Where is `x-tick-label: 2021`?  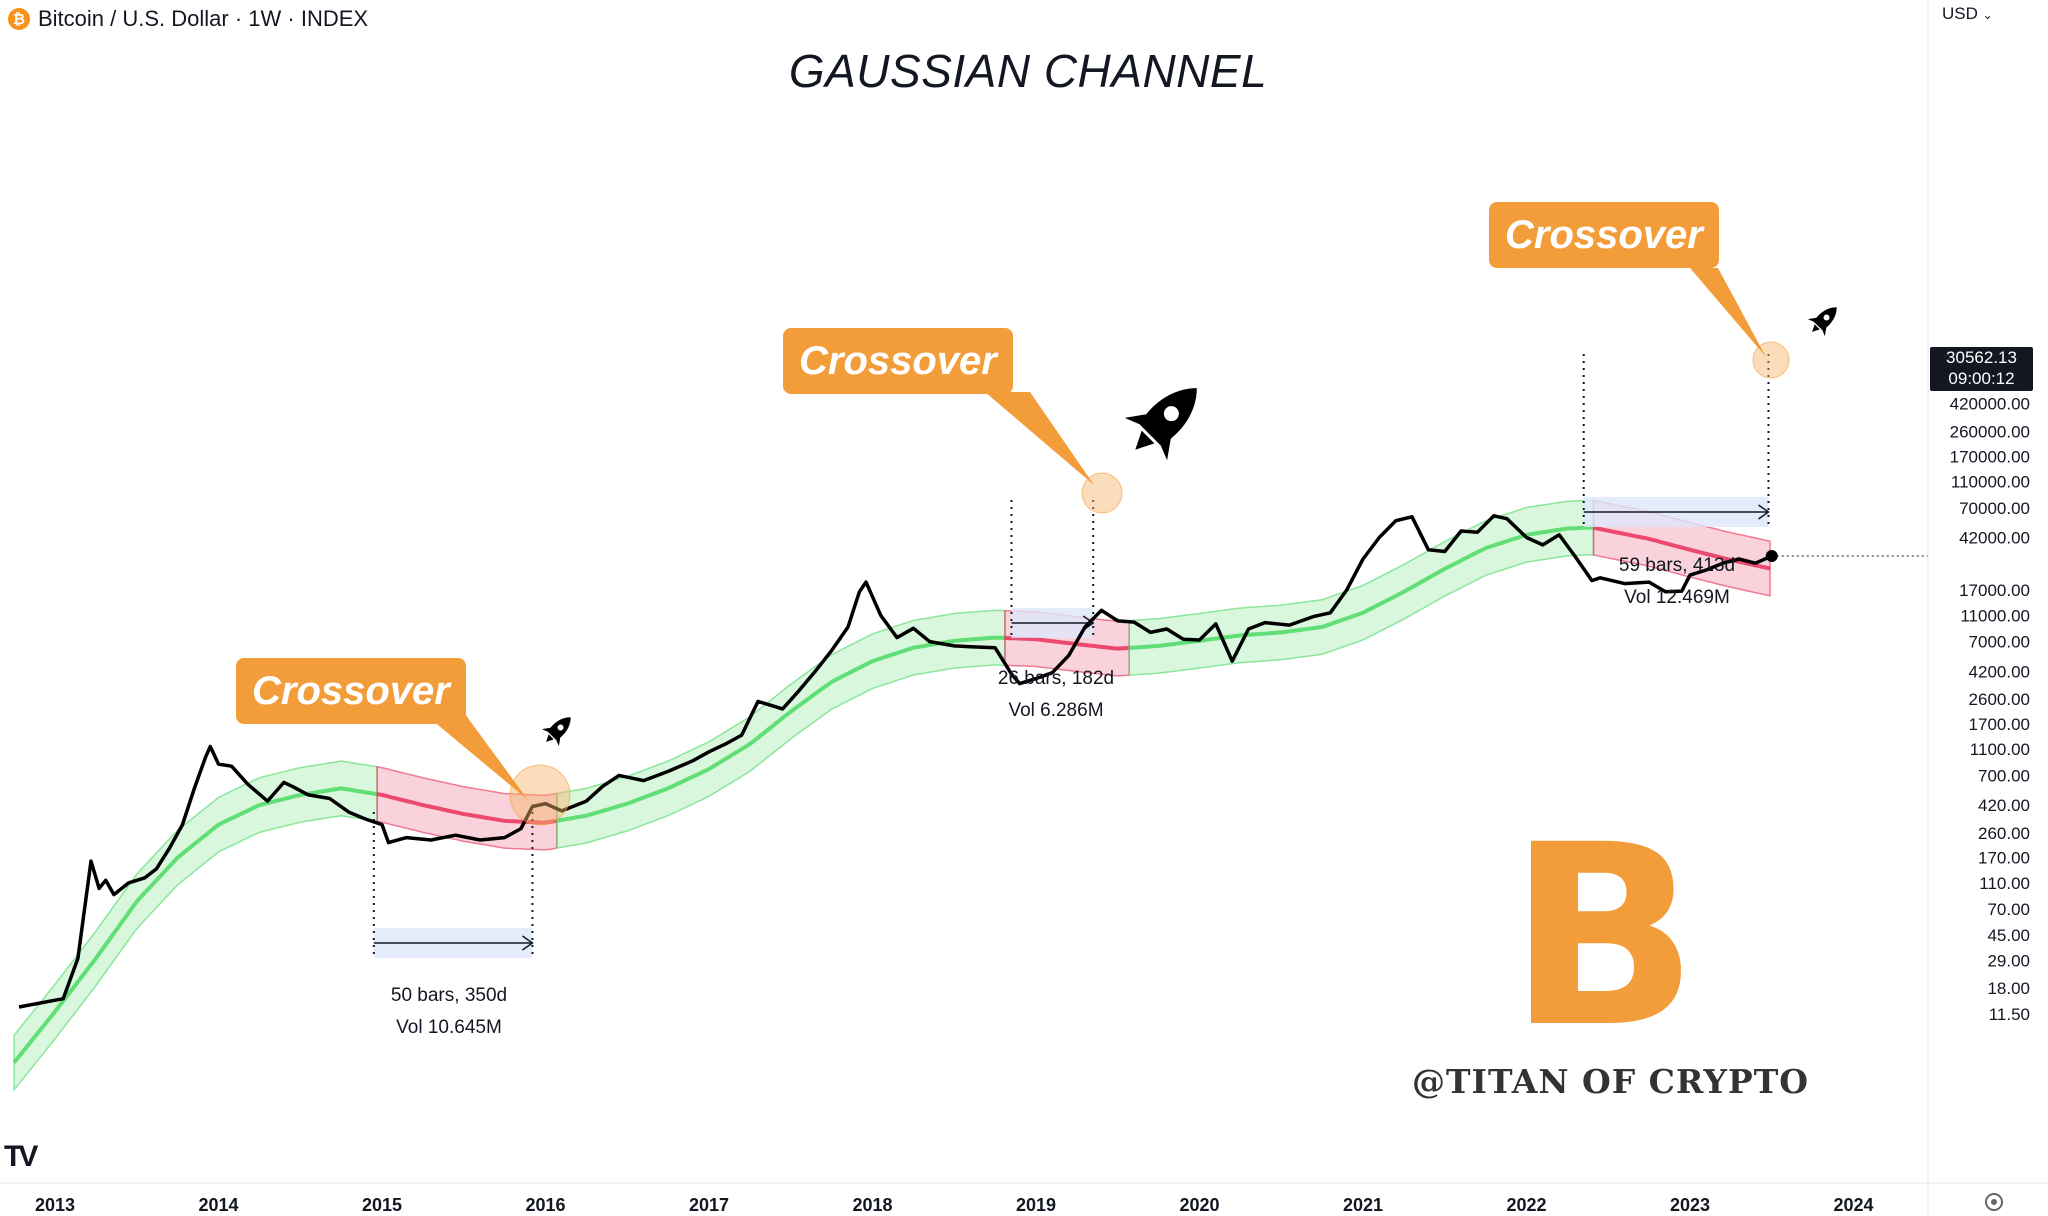
x-tick-label: 2021 is located at coordinates (1363, 1205).